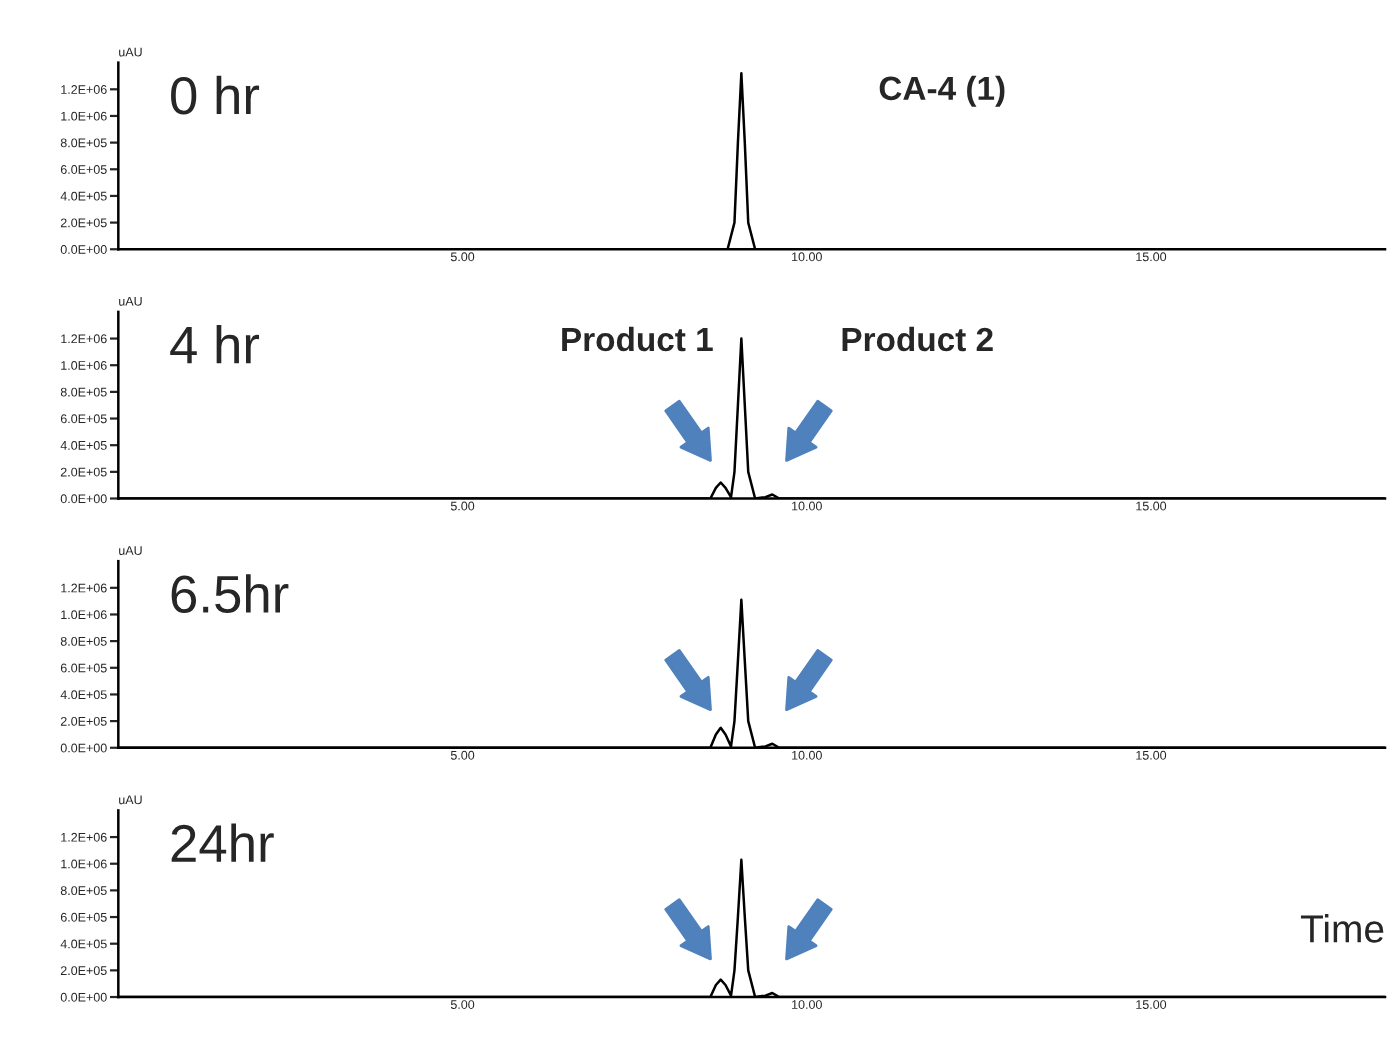  What do you see at coordinates (230, 593) in the screenshot?
I see `chart-title: 6.5hr` at bounding box center [230, 593].